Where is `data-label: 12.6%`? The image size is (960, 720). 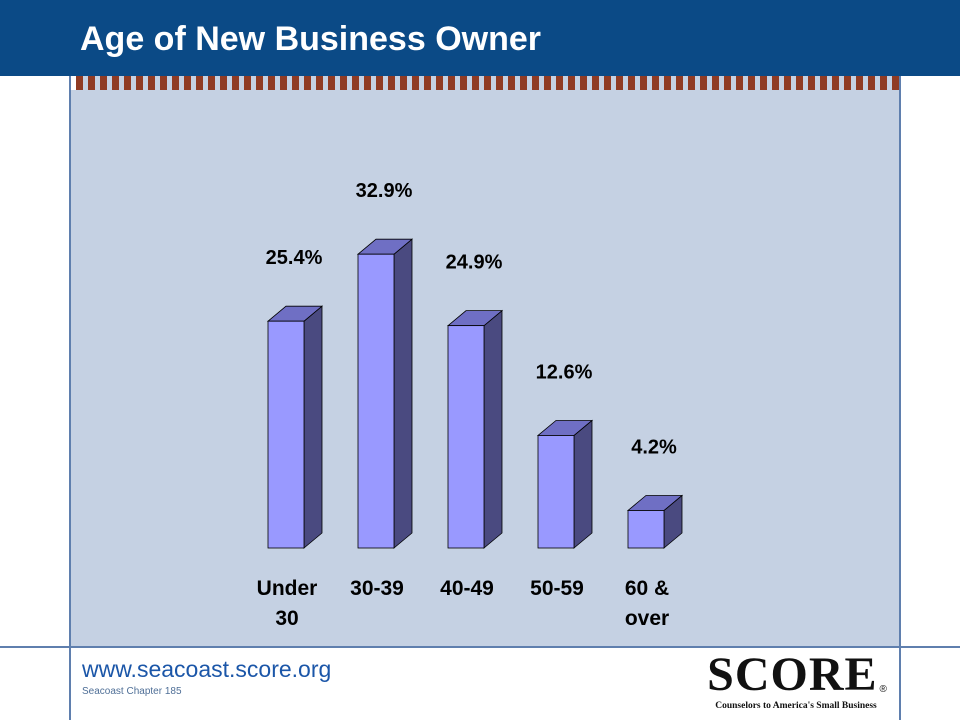
data-label: 12.6% is located at coordinates (564, 372).